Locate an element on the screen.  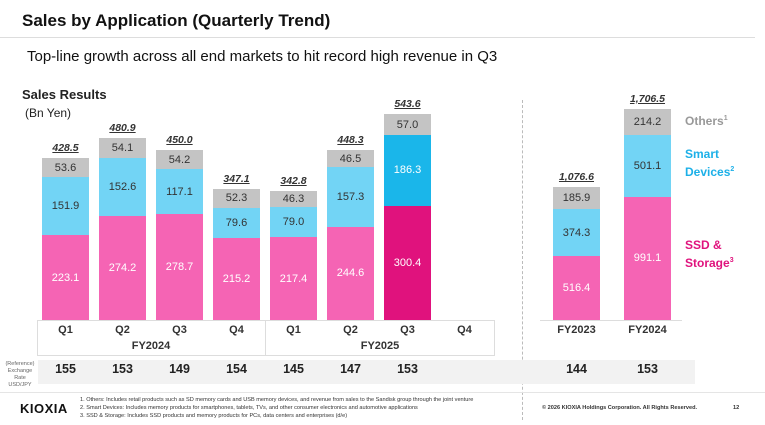
chart-title: Sales Results is located at coordinates (64, 94).